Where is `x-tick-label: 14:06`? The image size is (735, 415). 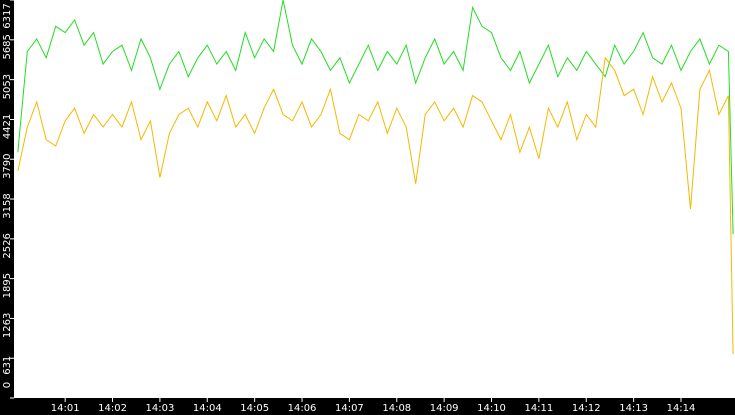
x-tick-label: 14:06 is located at coordinates (302, 408).